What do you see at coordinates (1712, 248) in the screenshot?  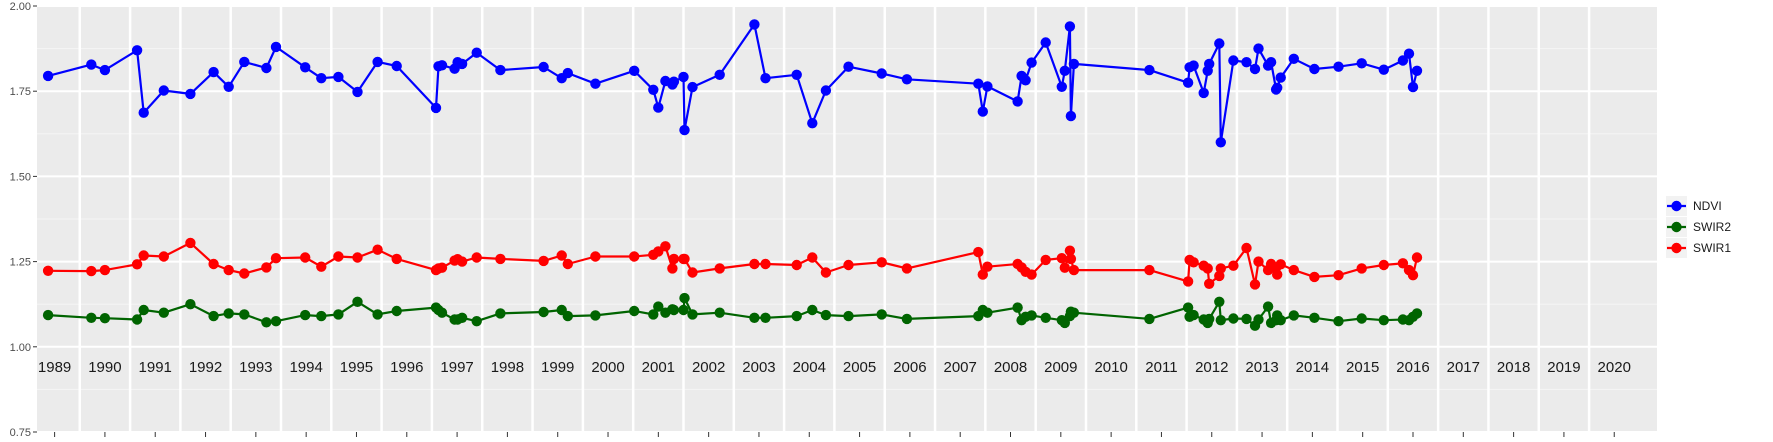 I see `legend-label: SWIR1` at bounding box center [1712, 248].